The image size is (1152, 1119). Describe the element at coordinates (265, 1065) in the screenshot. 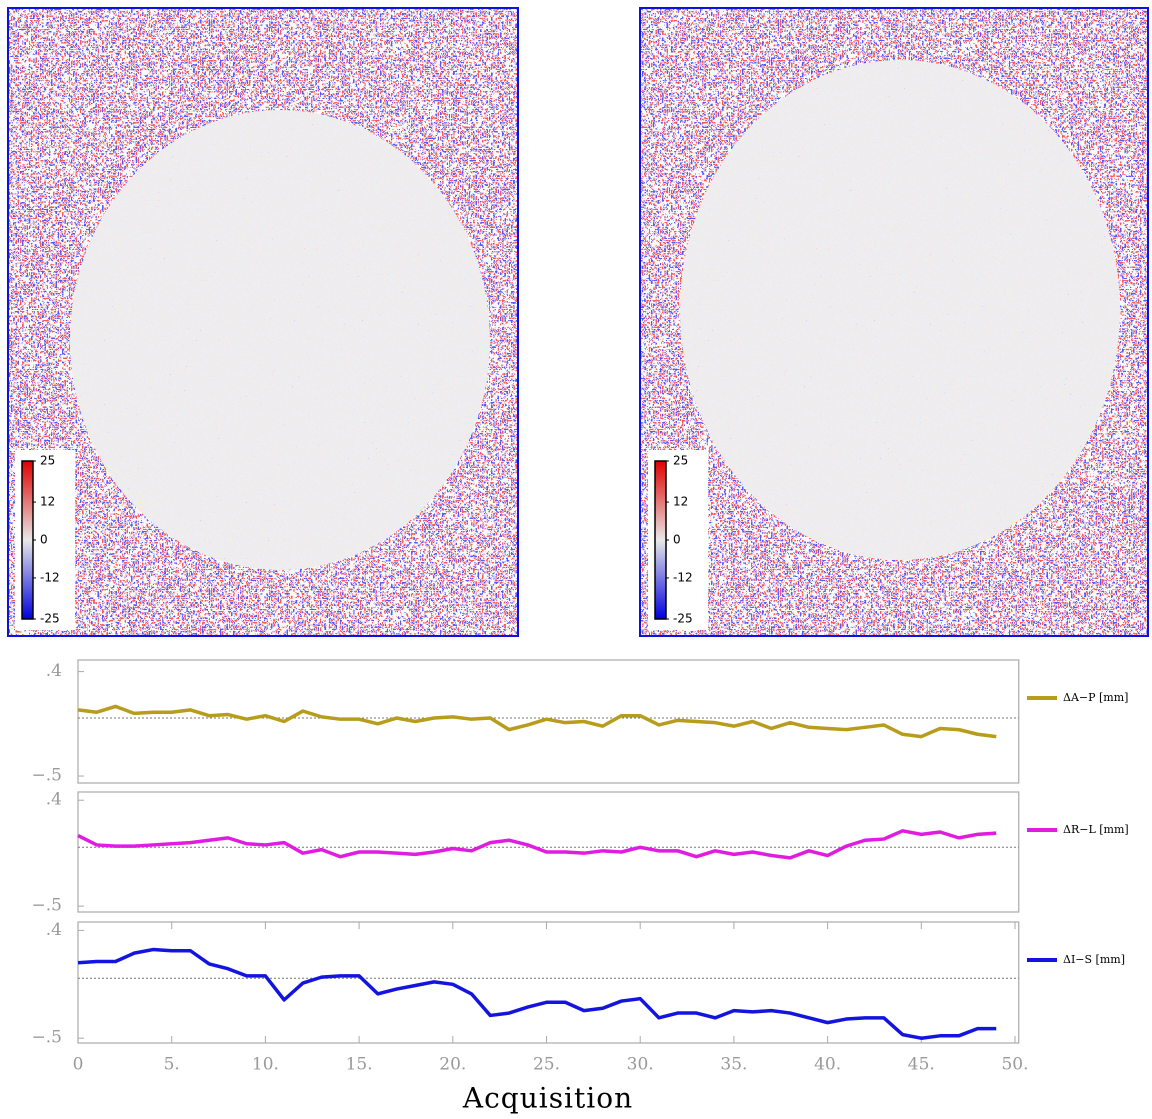

I see `x-tick-label: 10.` at that location.